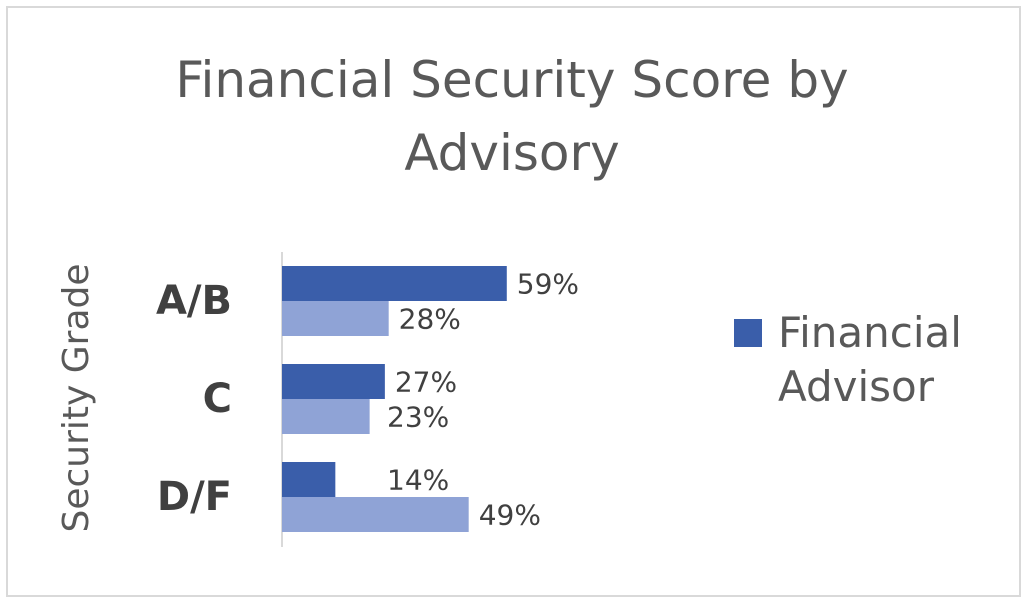  I want to click on legend-label-line-1: Financial, so click(870, 332).